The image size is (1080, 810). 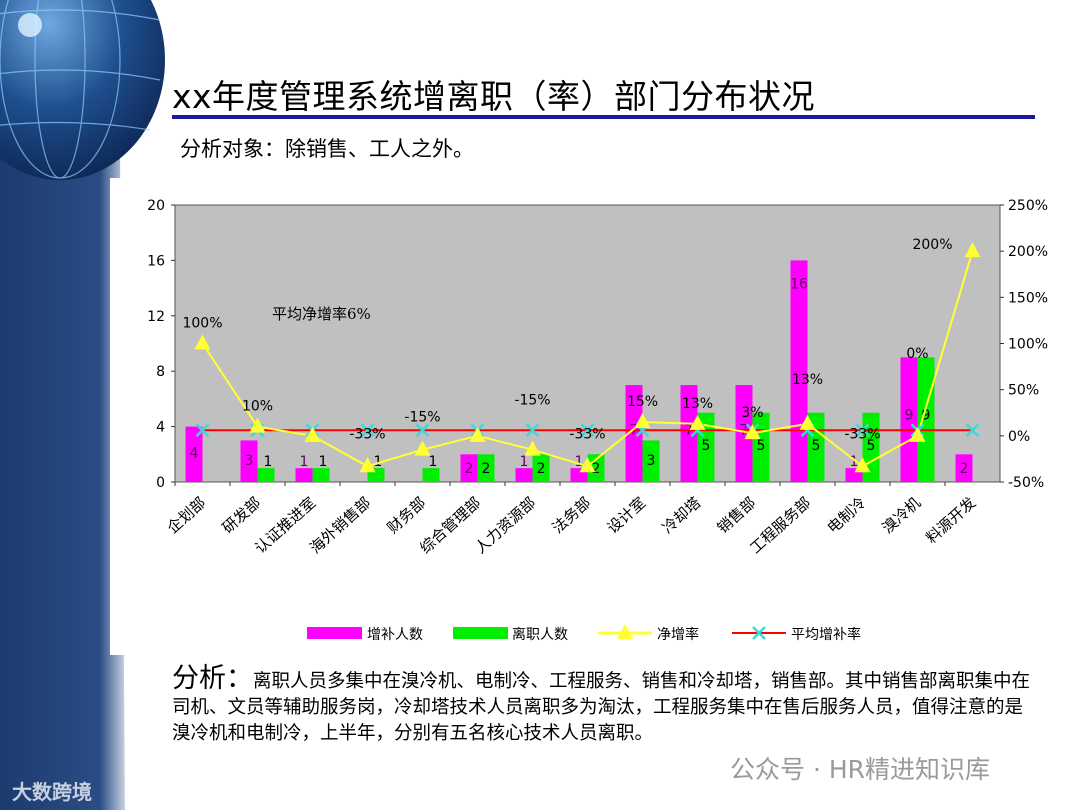 What do you see at coordinates (156, 206) in the screenshot?
I see `left-axis-tick-label: 20` at bounding box center [156, 206].